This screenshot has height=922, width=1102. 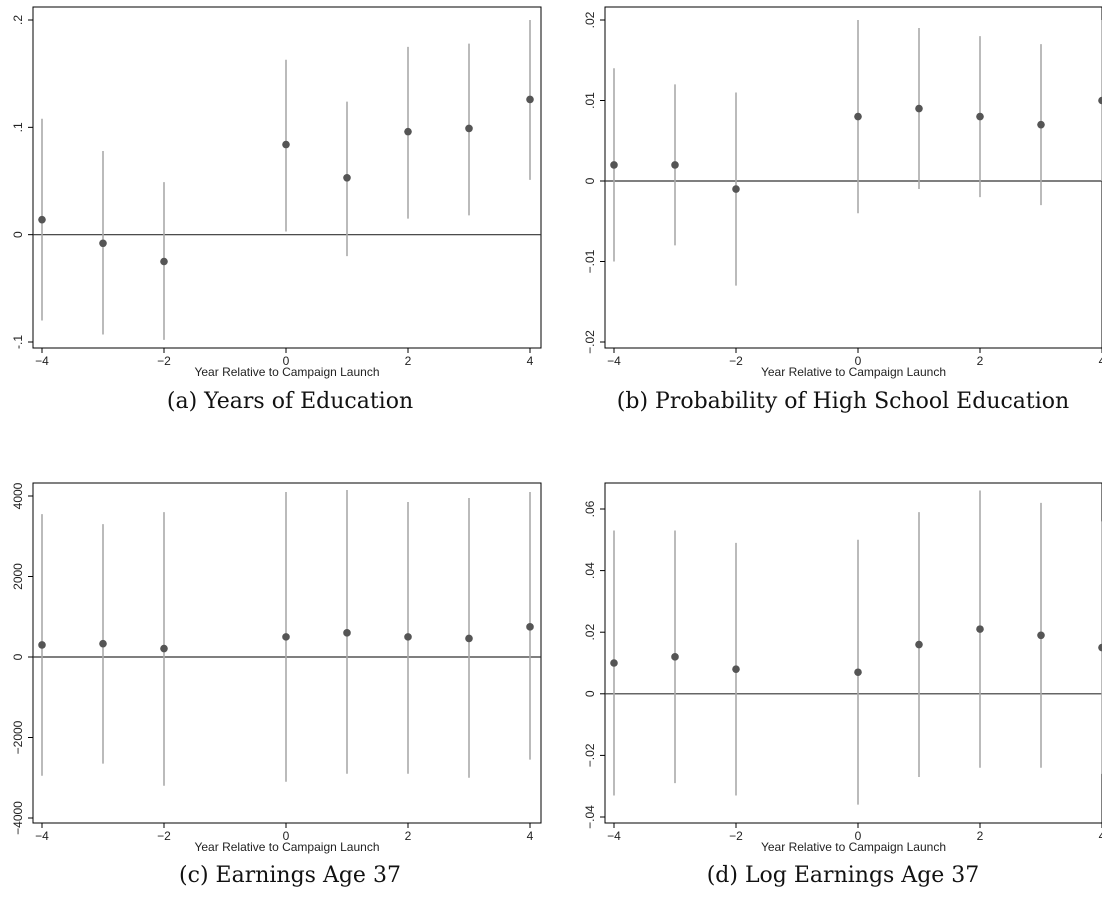 What do you see at coordinates (290, 401) in the screenshot?
I see `panel-caption: (a) Years of Education` at bounding box center [290, 401].